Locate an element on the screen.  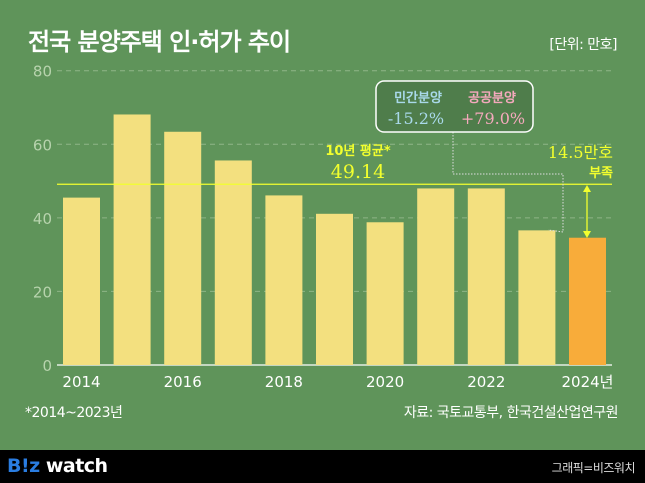
chart-title: 전국 분양주택 인·허가 추이 is located at coordinates (159, 42).